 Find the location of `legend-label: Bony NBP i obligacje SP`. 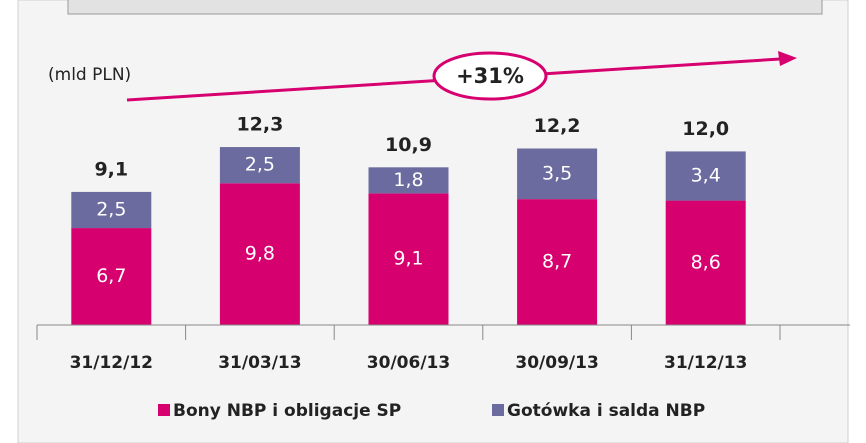

legend-label: Bony NBP i obligacje SP is located at coordinates (287, 411).